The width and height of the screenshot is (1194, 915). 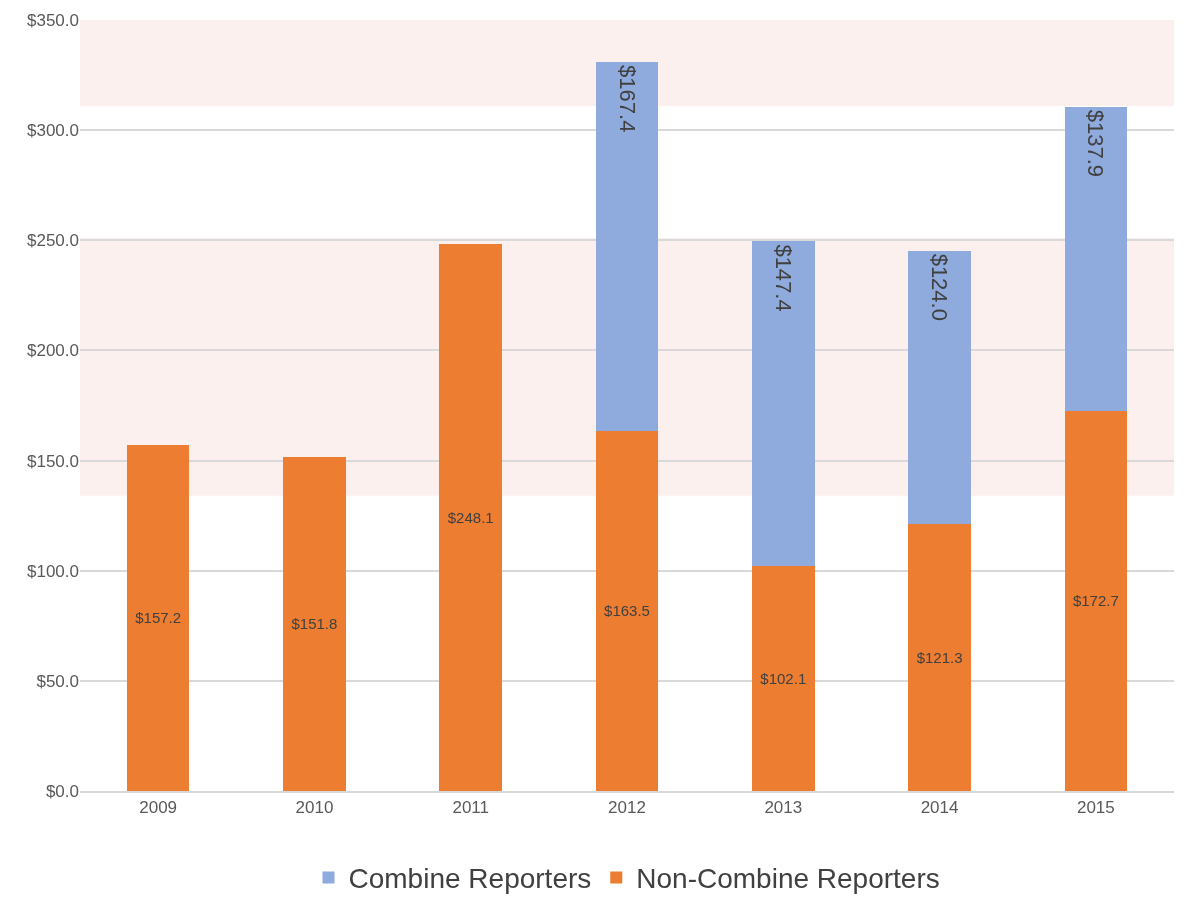 What do you see at coordinates (470, 879) in the screenshot?
I see `legend-label: Combine Reporters` at bounding box center [470, 879].